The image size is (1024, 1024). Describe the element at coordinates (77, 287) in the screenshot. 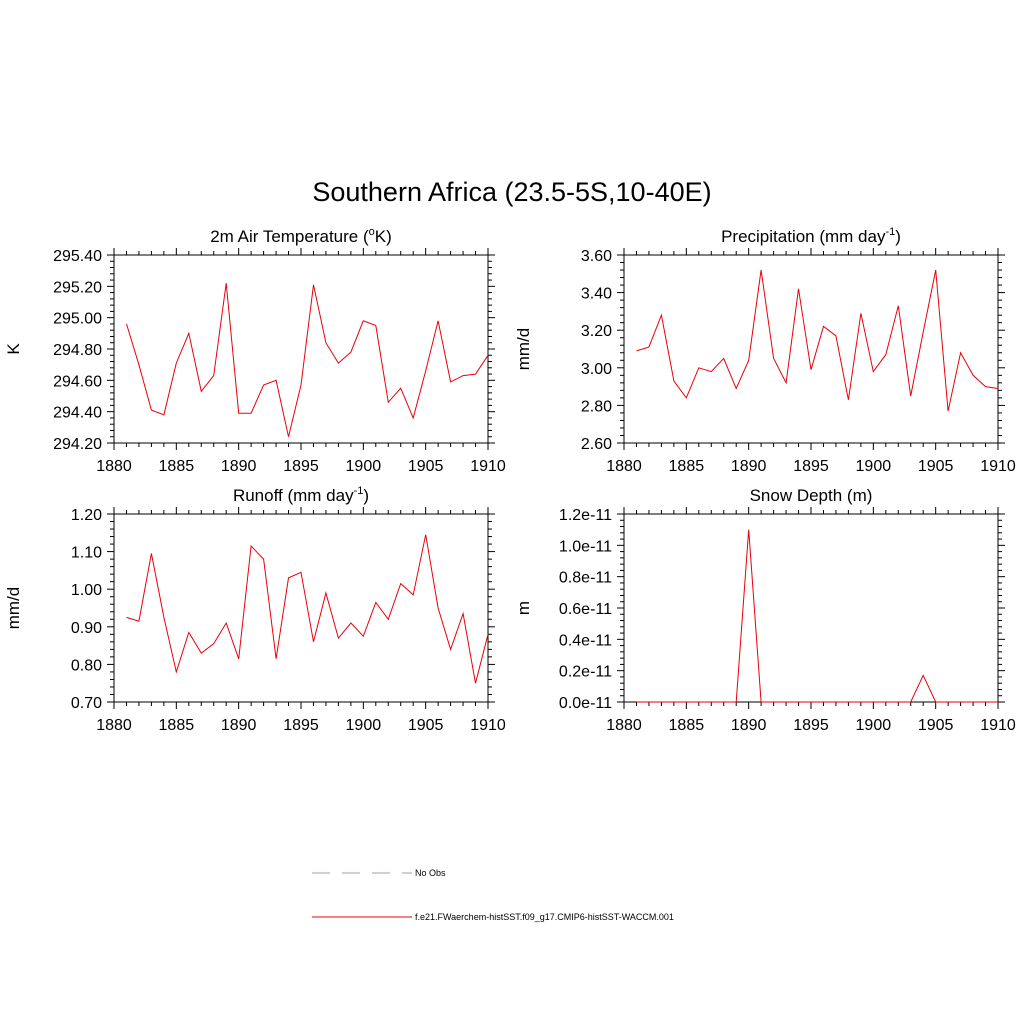

I see `y-tick-label: 295.20` at that location.